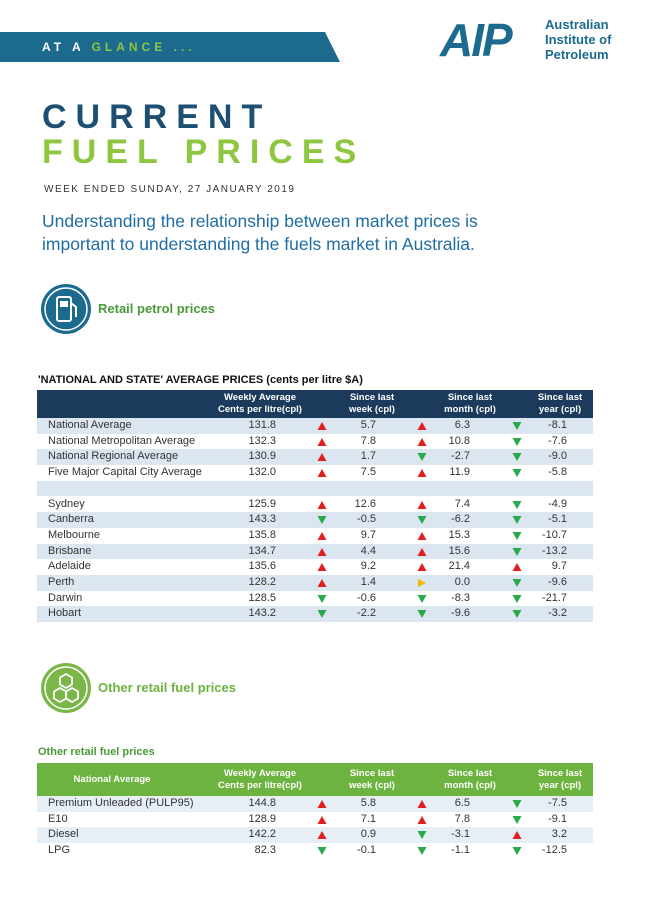 The width and height of the screenshot is (664, 915). I want to click on row-label: National Regional Average, so click(113, 456).